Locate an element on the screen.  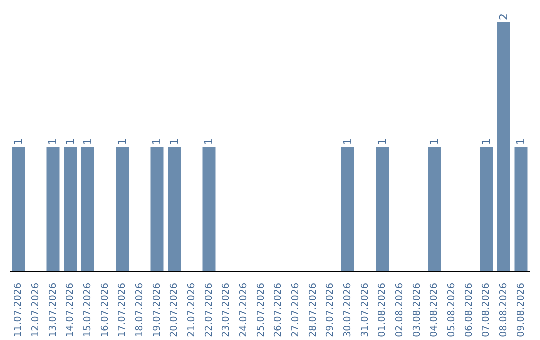
x-tick-label: 24.07.2026 is located at coordinates (244, 310).